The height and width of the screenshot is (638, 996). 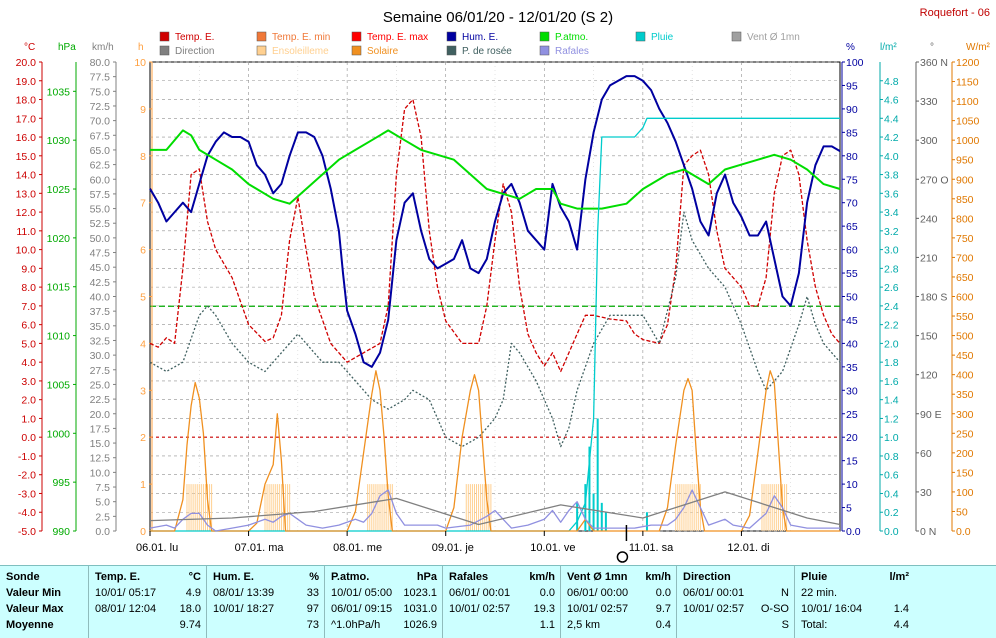 What do you see at coordinates (487, 51) in the screenshot?
I see `legend-label: P. de rosée` at bounding box center [487, 51].